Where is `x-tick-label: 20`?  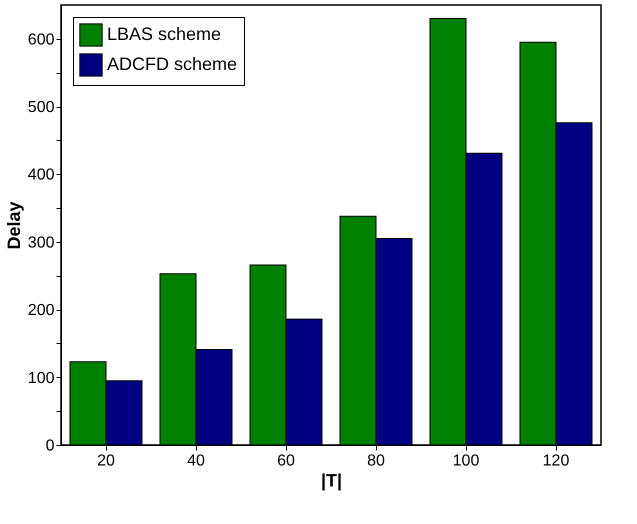 x-tick-label: 20 is located at coordinates (106, 461).